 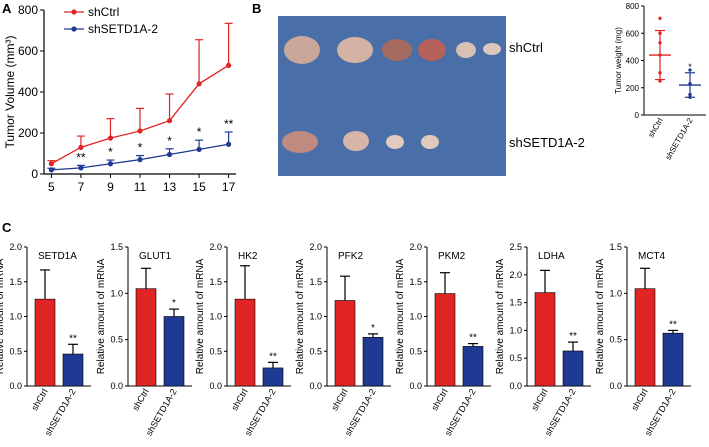 What do you see at coordinates (7, 227) in the screenshot?
I see `panel-label-c: C` at bounding box center [7, 227].